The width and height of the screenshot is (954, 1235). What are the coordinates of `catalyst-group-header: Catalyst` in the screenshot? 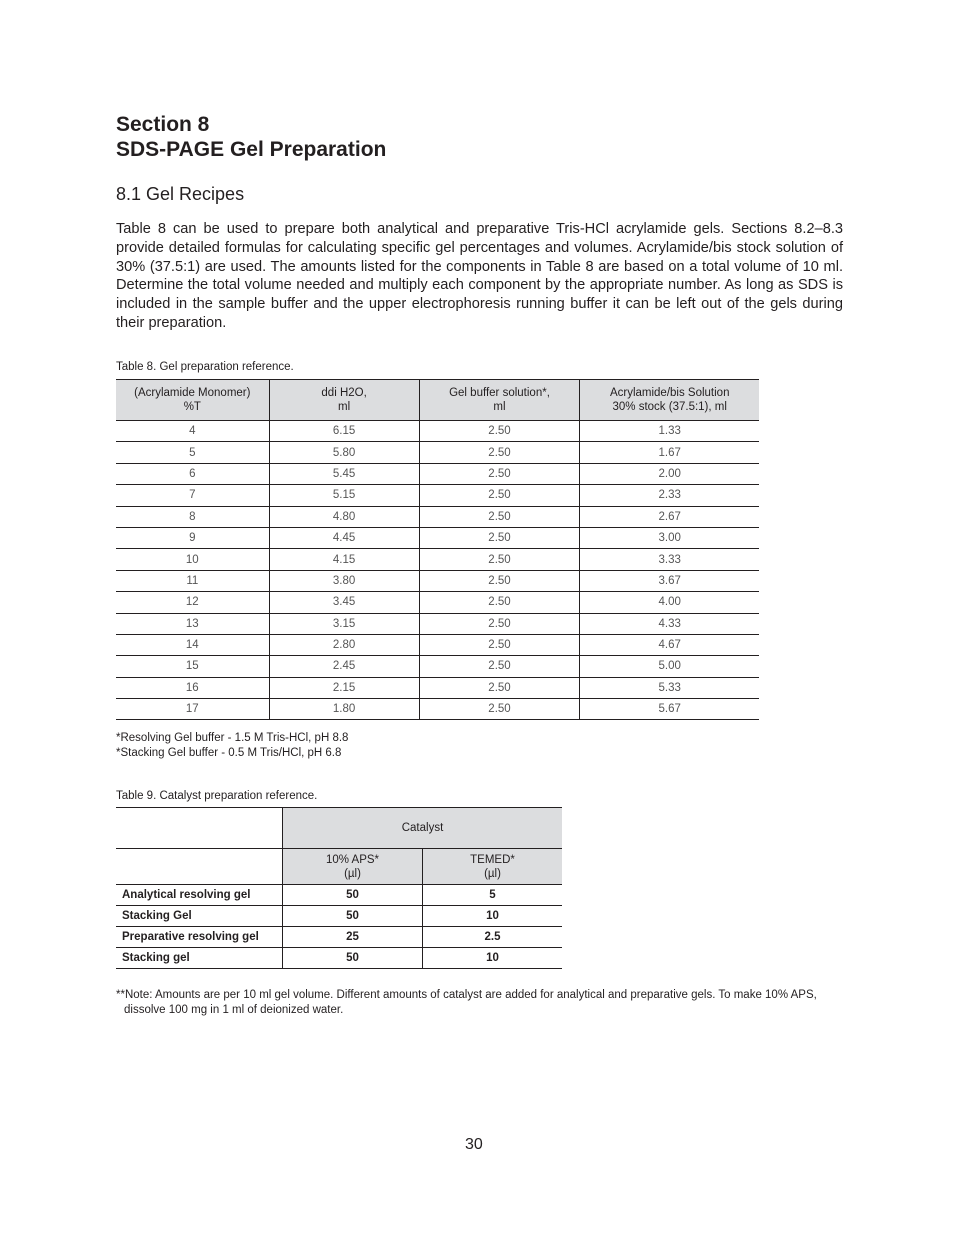 It's located at (422, 828).